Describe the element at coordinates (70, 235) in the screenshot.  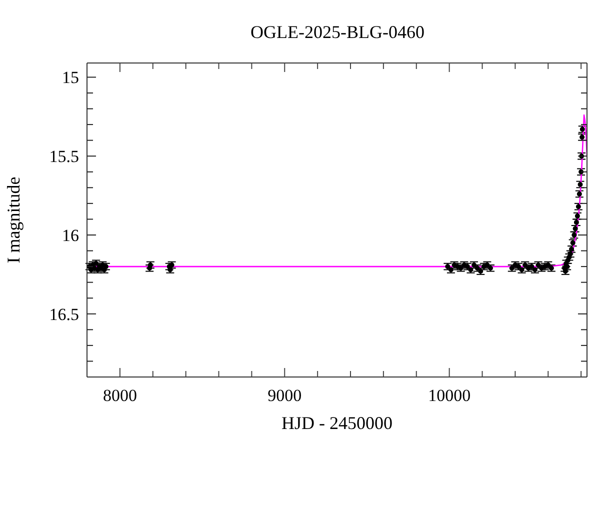
I see `y-tick-label: 16` at that location.